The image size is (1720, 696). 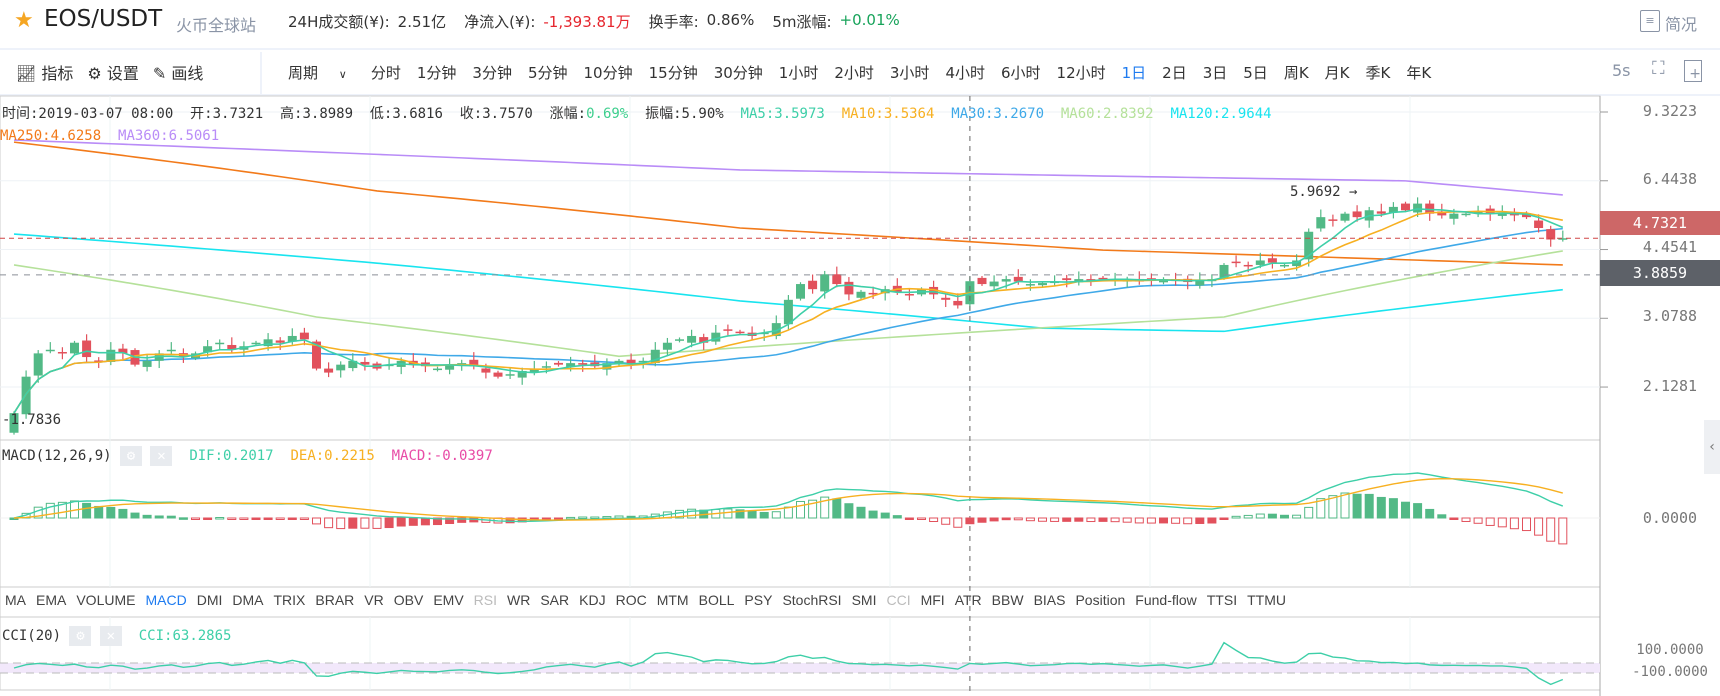 I want to click on indicator-tab: PSY, so click(x=758, y=600).